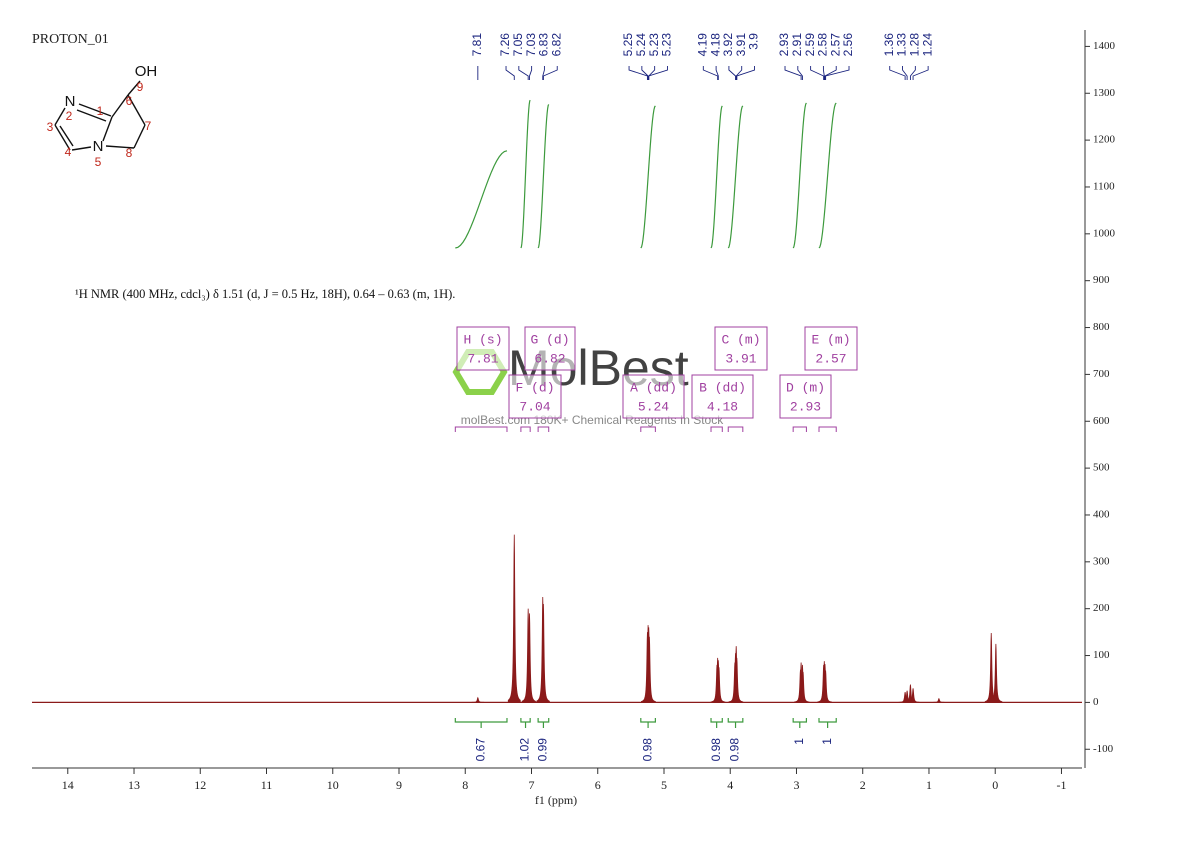 The image size is (1190, 841). Describe the element at coordinates (140, 87) in the screenshot. I see `atom-label: 9` at that location.